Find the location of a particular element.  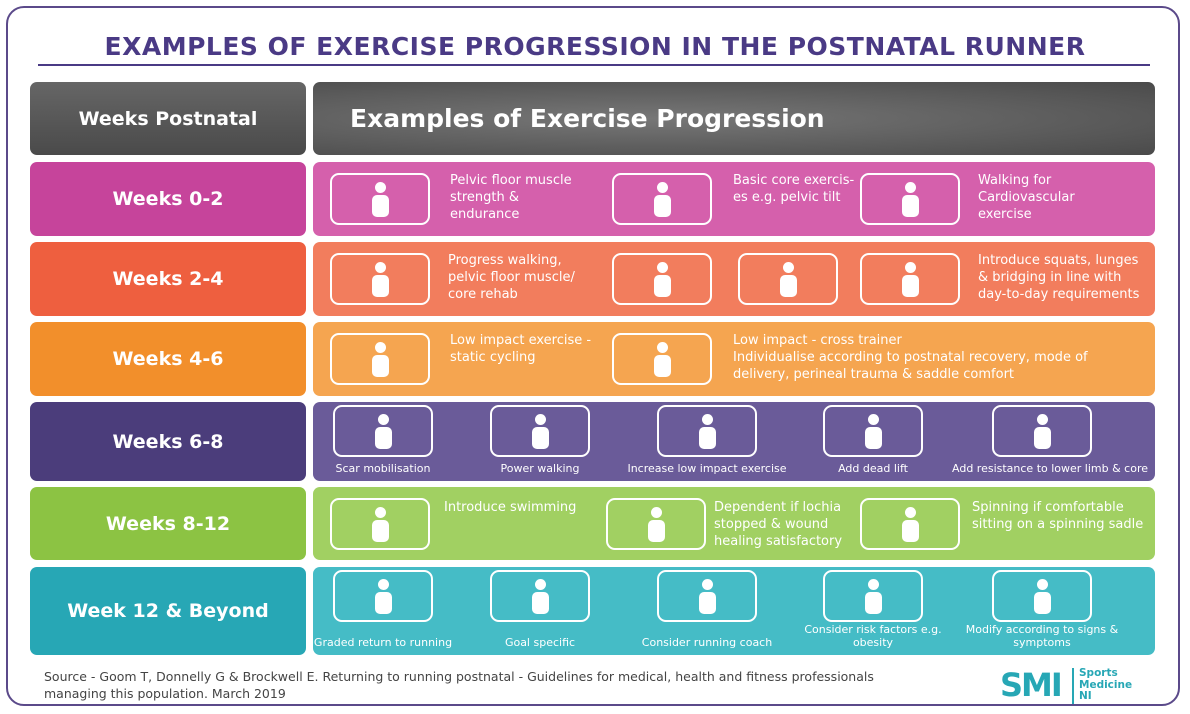

item-line: Dependent if lochia is located at coordinates (778, 507).